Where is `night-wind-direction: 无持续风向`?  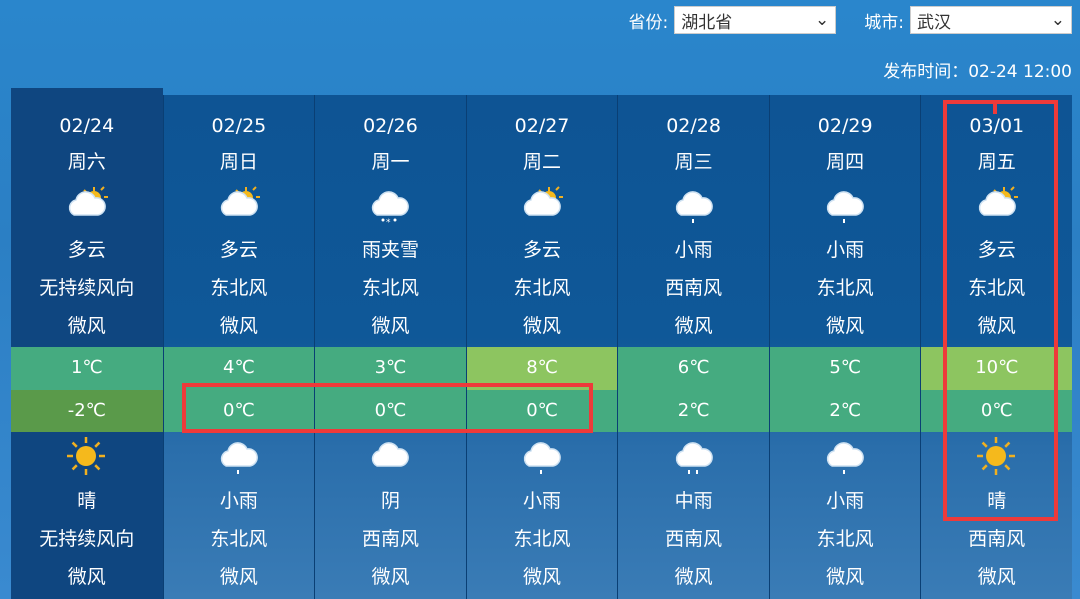
night-wind-direction: 无持续风向 is located at coordinates (87, 539).